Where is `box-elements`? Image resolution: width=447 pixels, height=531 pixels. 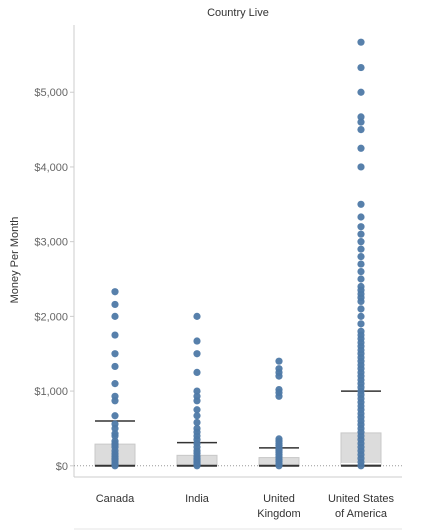
box-elements is located at coordinates (238, 428).